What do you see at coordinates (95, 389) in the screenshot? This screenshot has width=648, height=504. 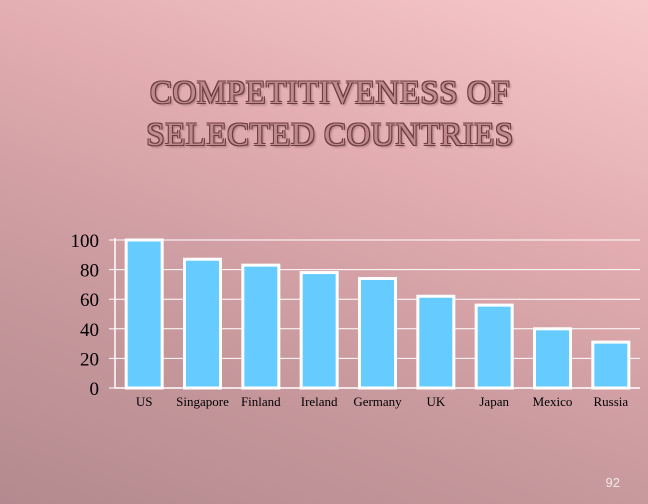 I see `y-tick-label: 0` at bounding box center [95, 389].